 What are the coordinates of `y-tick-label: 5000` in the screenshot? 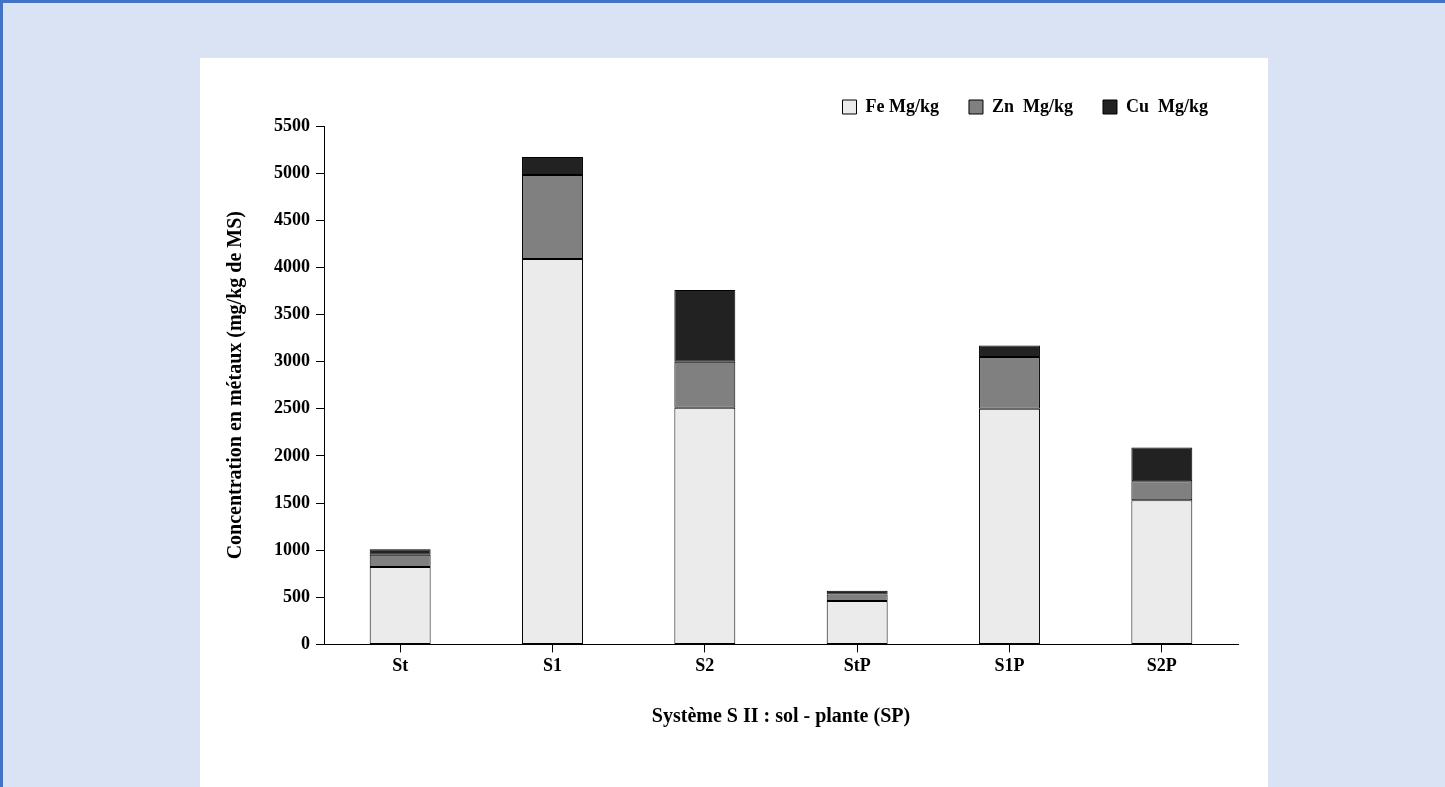 It's located at (292, 171).